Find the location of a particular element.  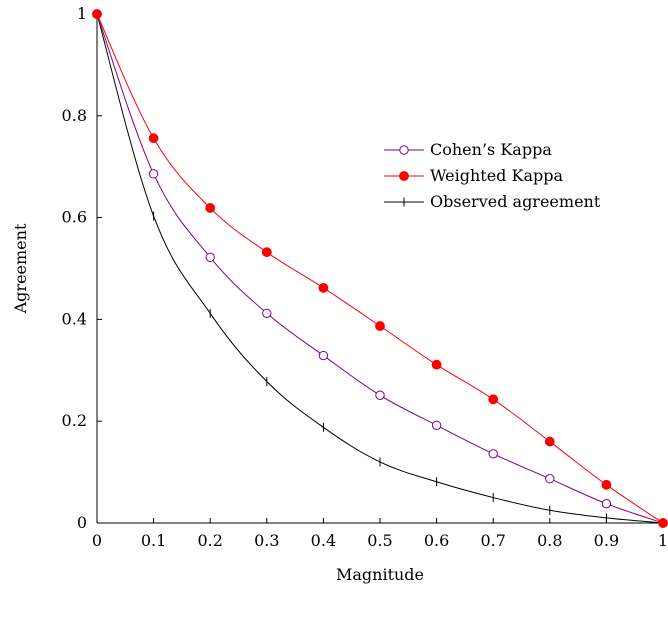

legend-entry-weighted-kappa: Weighted Kappa is located at coordinates (473, 175).